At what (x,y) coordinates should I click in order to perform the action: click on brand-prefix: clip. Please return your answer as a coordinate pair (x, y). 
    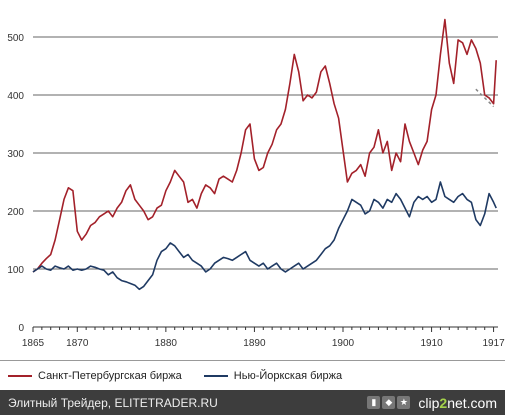
    Looking at the image, I should click on (429, 402).